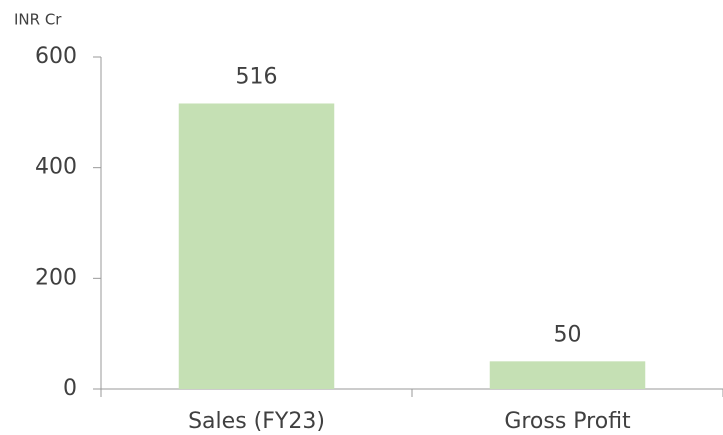  What do you see at coordinates (56, 167) in the screenshot?
I see `y-tick-label: 400` at bounding box center [56, 167].